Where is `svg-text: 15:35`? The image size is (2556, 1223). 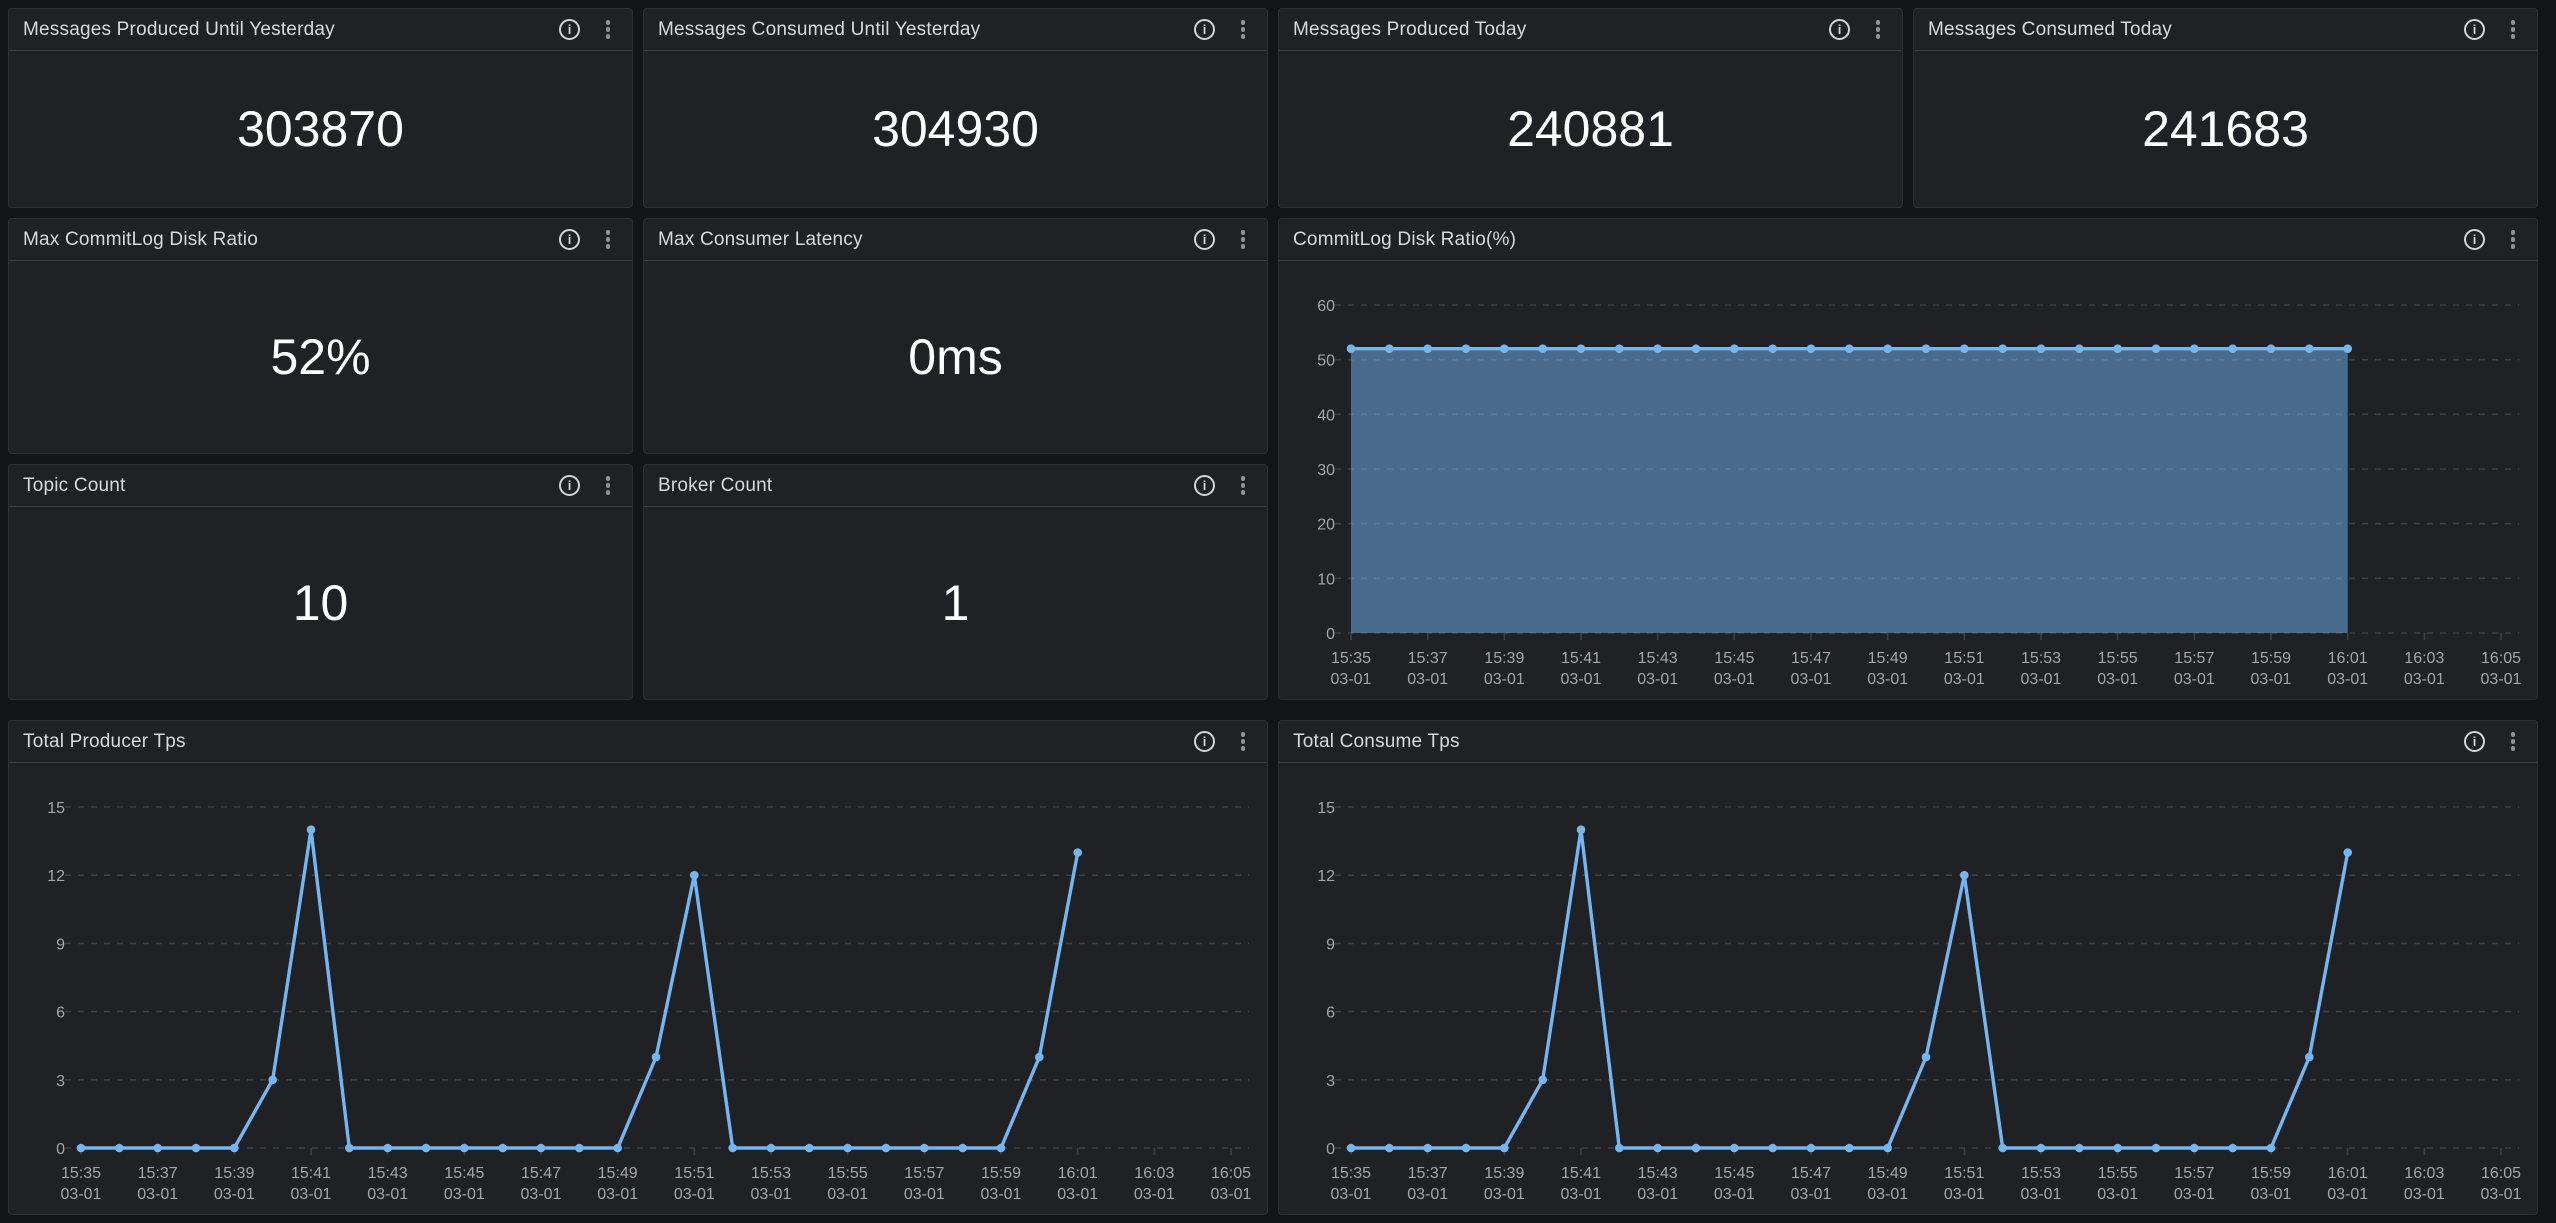
svg-text: 15:35 is located at coordinates (1351, 658).